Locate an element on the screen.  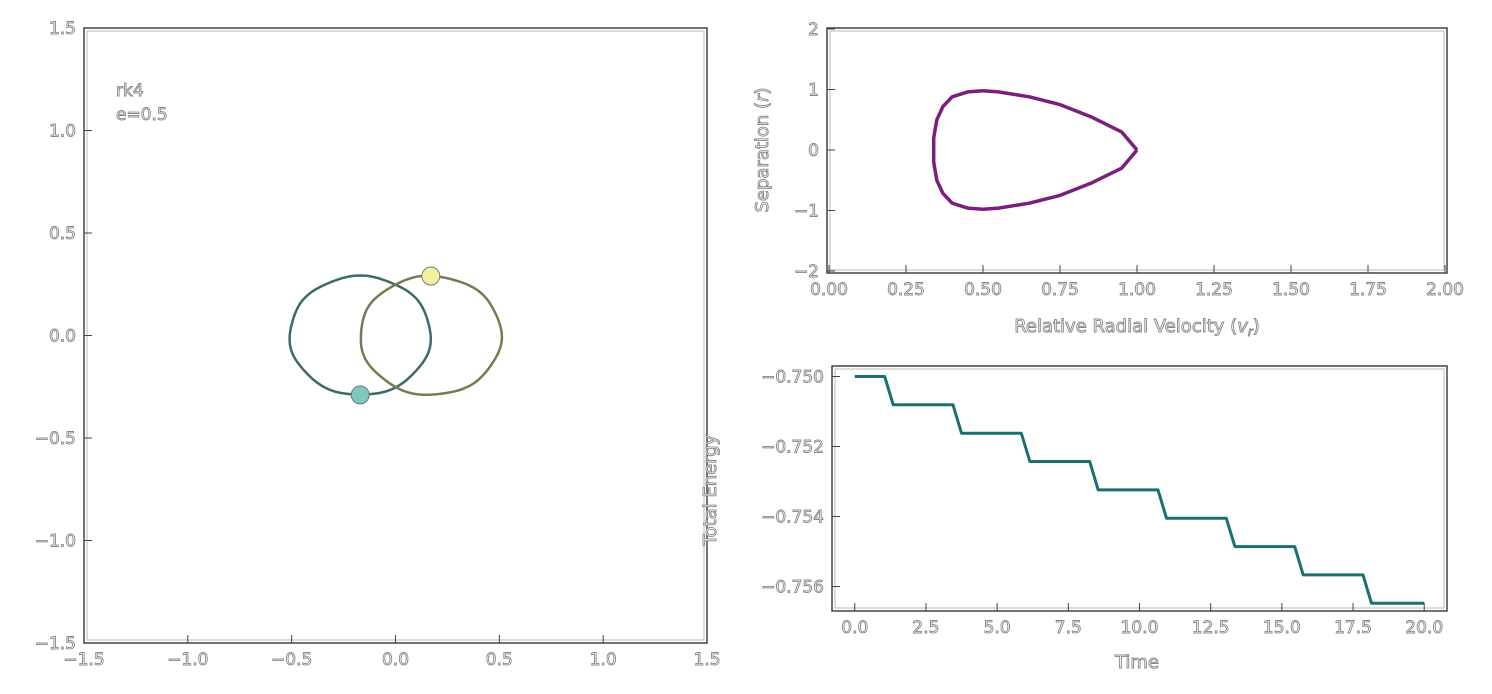
energy-y-axis-label: Total Energy is located at coordinates (710, 490).